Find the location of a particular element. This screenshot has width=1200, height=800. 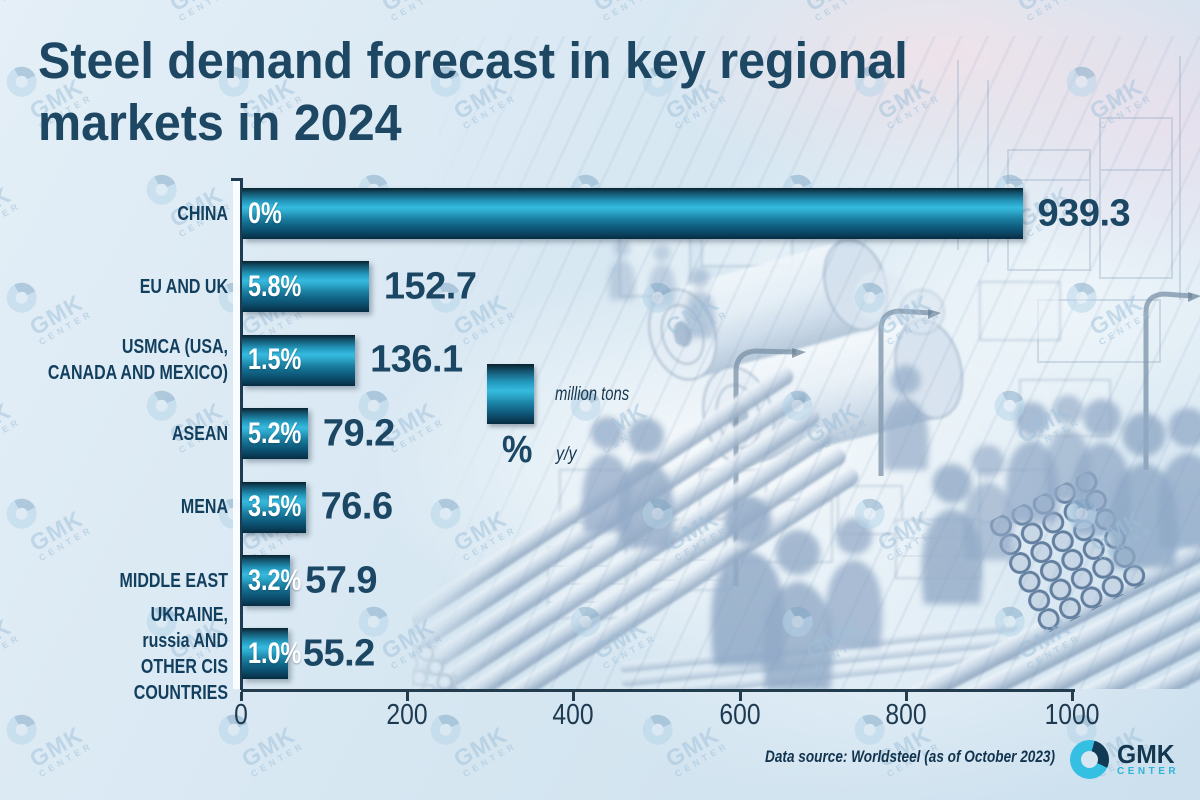

pct-label: 3.2% is located at coordinates (275, 580).